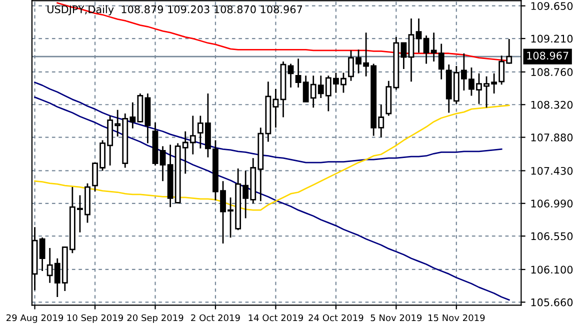 The height and width of the screenshot is (326, 581). Describe the element at coordinates (215, 318) in the screenshot. I see `x-tick-label: 2 Oct 2019` at that location.